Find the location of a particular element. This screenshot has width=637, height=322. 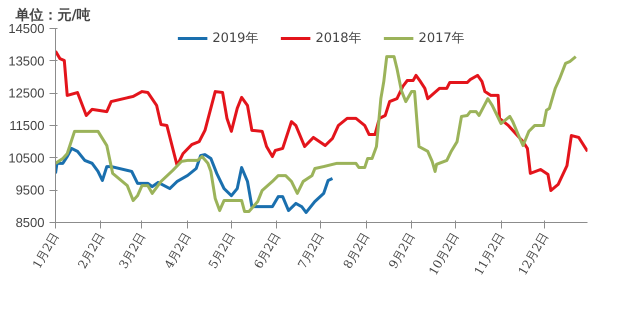

line-series is located at coordinates (195, 180).